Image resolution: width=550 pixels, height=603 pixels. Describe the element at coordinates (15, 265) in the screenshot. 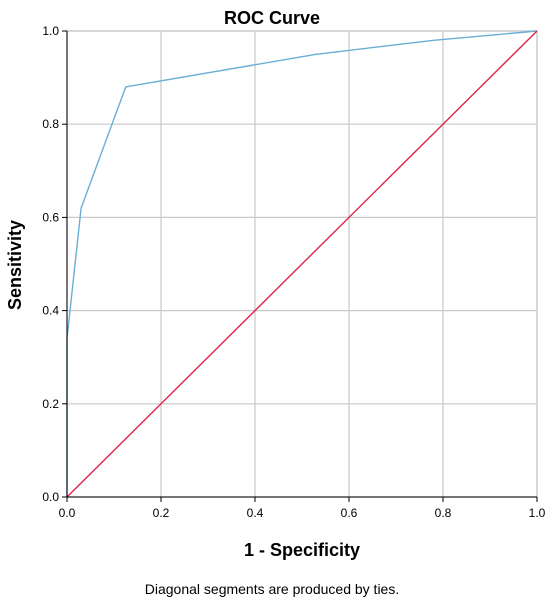

I see `y-axis-title: Sensitivity` at that location.